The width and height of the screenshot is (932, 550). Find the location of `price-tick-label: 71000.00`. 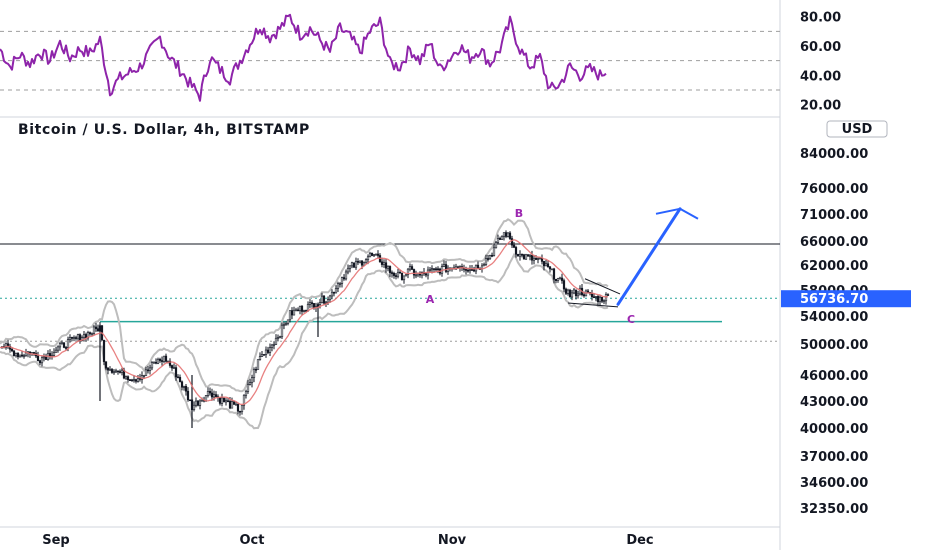

price-tick-label: 71000.00 is located at coordinates (834, 215).